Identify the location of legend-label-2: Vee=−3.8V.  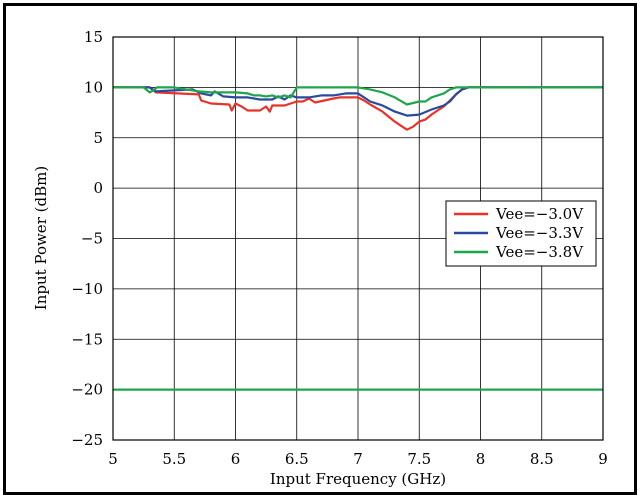
(539, 252).